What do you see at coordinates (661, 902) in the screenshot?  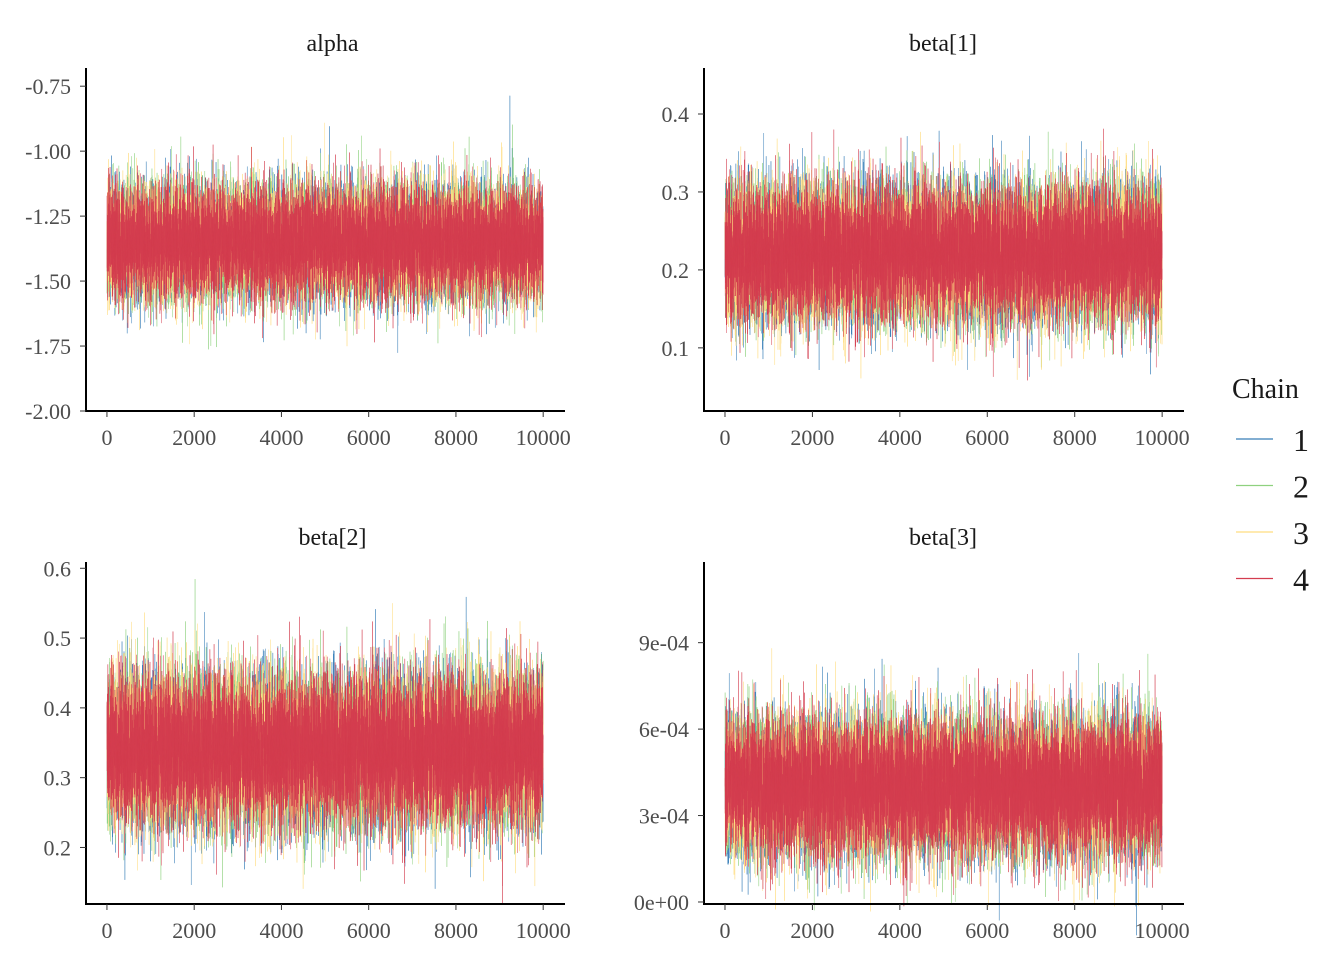 I see `y-tick-label: 0e+00` at bounding box center [661, 902].